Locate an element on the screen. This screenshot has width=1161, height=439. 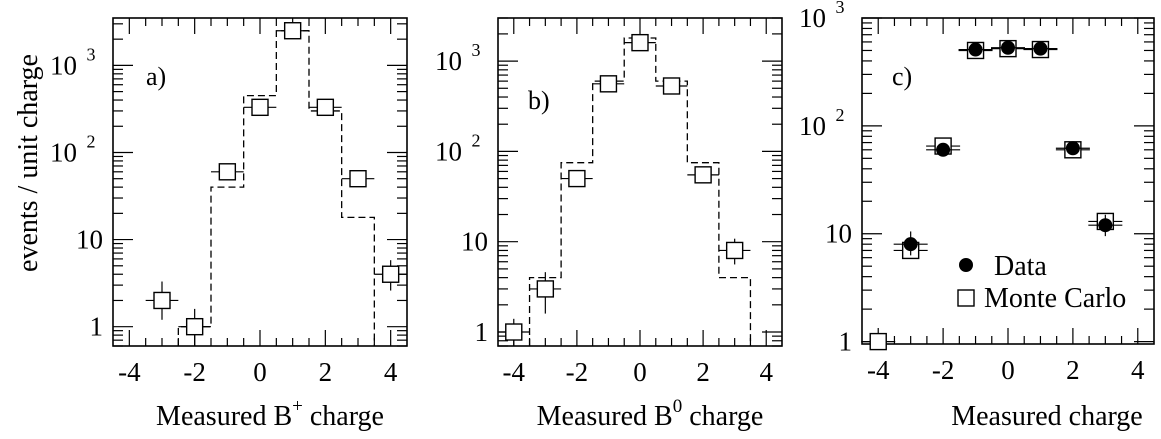
x-axis-label: Measured B0 charge is located at coordinates (650, 414).